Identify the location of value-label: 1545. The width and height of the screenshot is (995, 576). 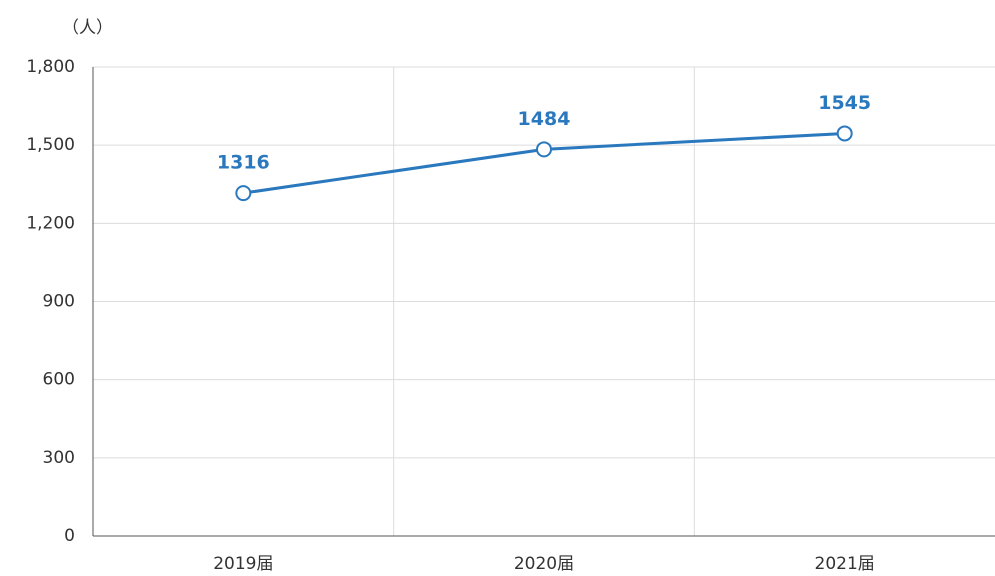
(844, 103).